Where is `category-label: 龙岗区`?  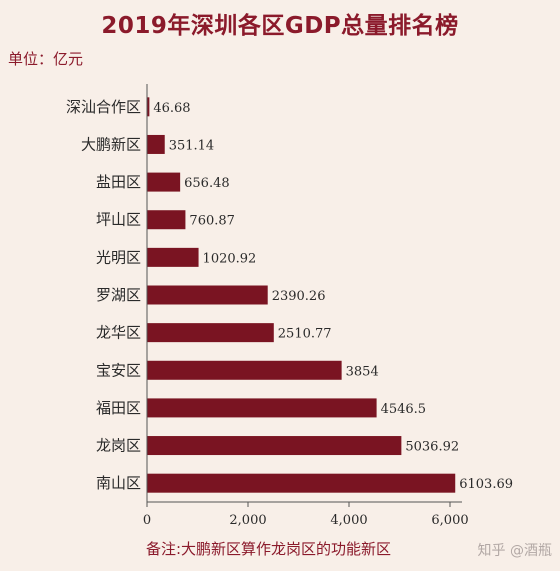 category-label: 龙岗区 is located at coordinates (118, 446).